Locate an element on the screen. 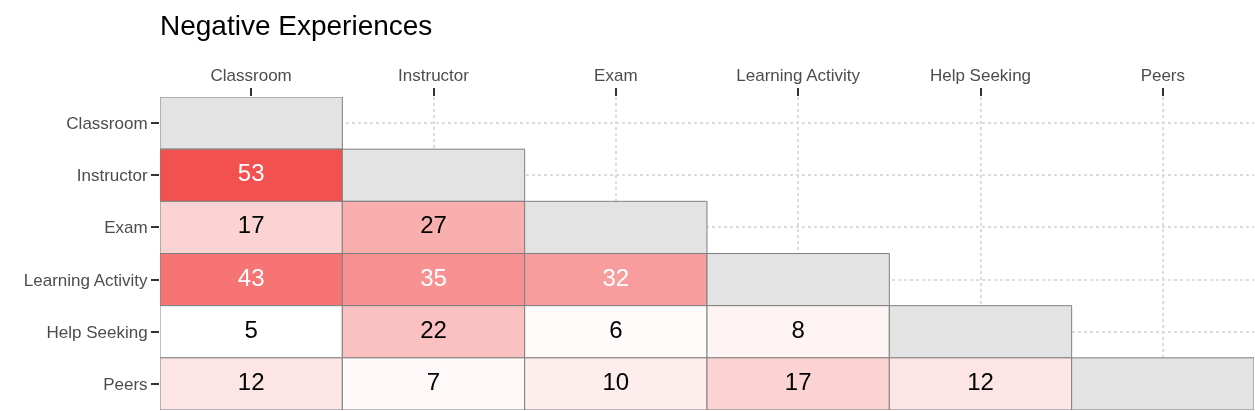  chart-title: Negative Experiences is located at coordinates (296, 25).